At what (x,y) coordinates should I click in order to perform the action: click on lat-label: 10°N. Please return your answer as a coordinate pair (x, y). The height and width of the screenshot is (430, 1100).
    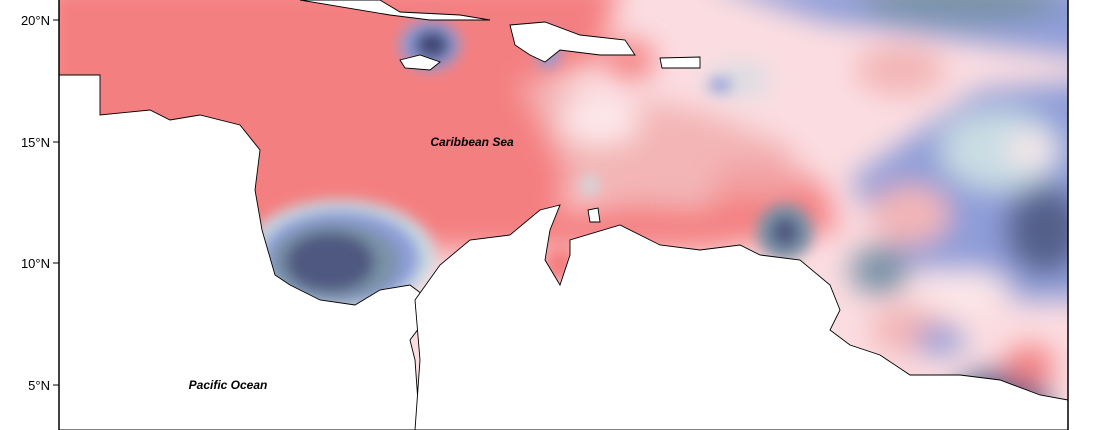
    Looking at the image, I should click on (35, 263).